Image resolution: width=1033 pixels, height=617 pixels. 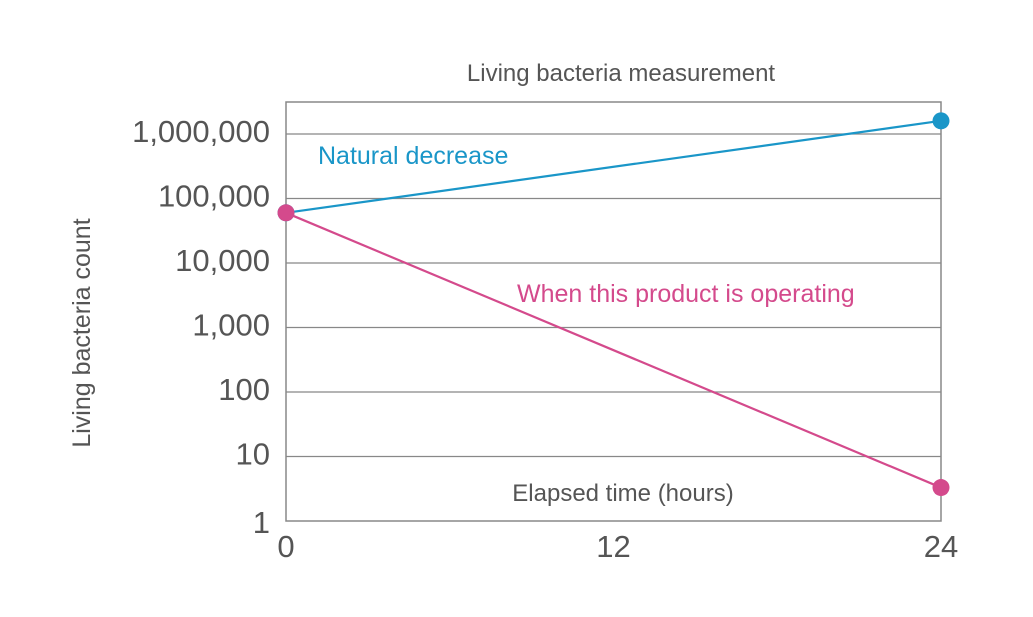 I want to click on y-tick-label: 1, so click(x=261, y=522).